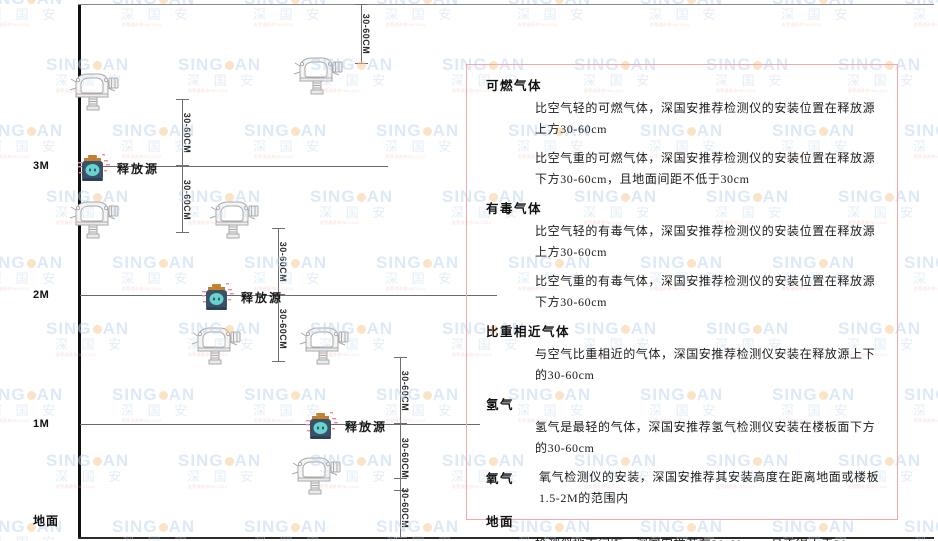  Describe the element at coordinates (705, 118) in the screenshot. I see `panel-section-paragraph: 比空气轻的可燃气体，深国安推荐检测仪的安装位置在释放源上方30-60cm` at that location.